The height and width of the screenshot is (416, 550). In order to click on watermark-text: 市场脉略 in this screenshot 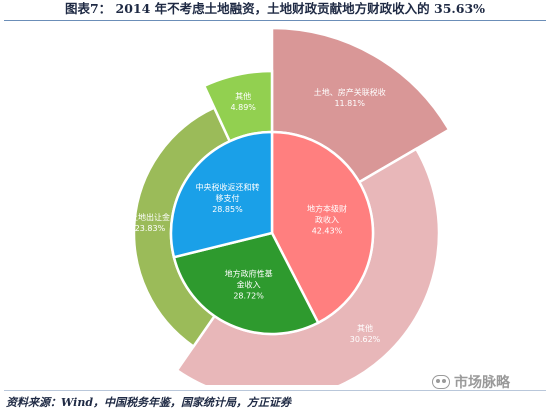, I will do `click(482, 383)`.